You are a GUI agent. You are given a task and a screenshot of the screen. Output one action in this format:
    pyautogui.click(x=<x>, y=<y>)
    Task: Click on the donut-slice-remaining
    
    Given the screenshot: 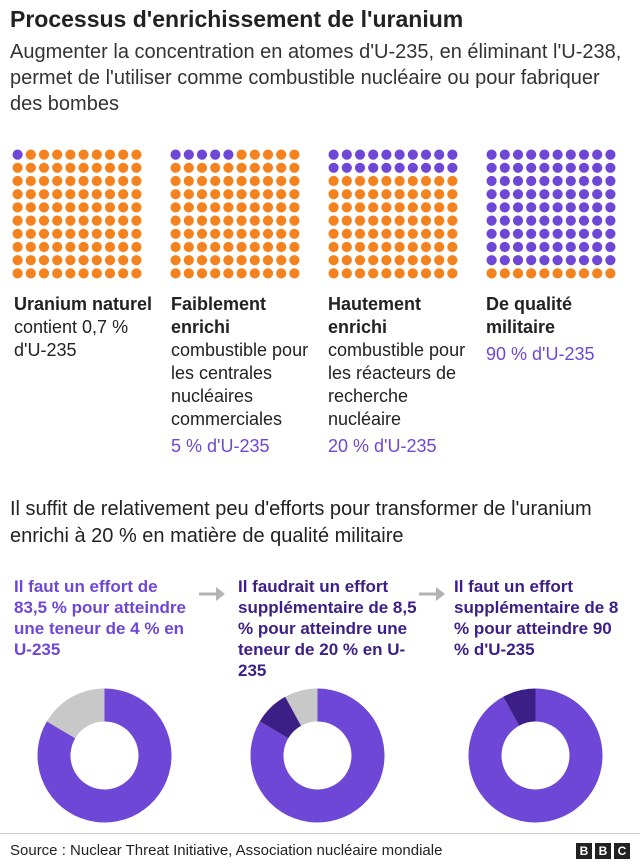 What is the action you would take?
    pyautogui.click(x=104, y=755)
    